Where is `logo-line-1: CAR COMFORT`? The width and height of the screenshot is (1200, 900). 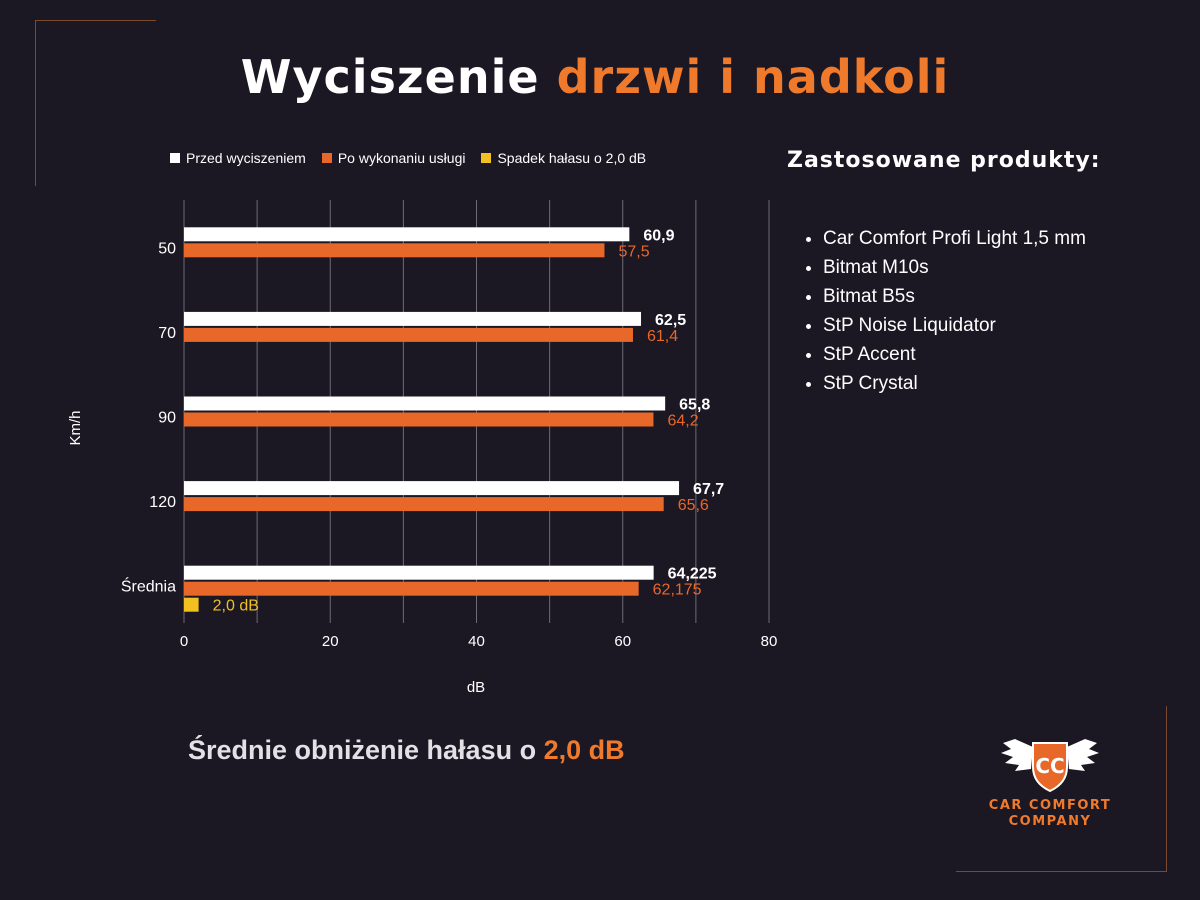 logo-line-1: CAR COMFORT is located at coordinates (1050, 805).